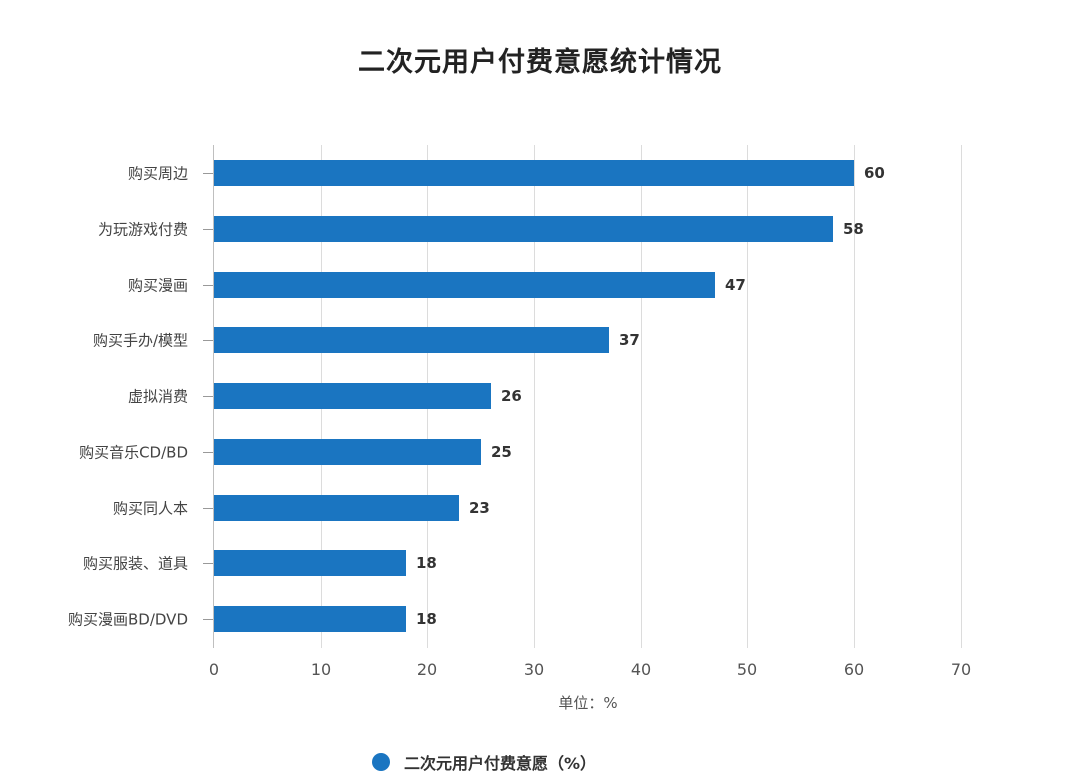  Describe the element at coordinates (135, 563) in the screenshot. I see `category-label: 购买服装、道具` at that location.